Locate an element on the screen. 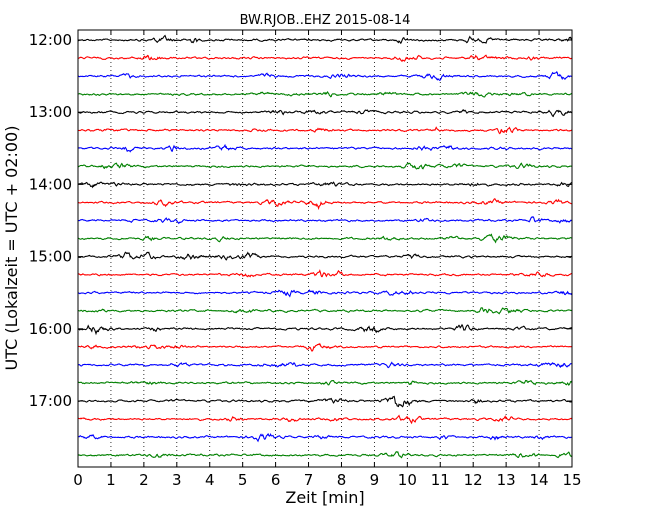 This screenshot has width=650, height=520. x-tick-label: 15 is located at coordinates (571, 480).